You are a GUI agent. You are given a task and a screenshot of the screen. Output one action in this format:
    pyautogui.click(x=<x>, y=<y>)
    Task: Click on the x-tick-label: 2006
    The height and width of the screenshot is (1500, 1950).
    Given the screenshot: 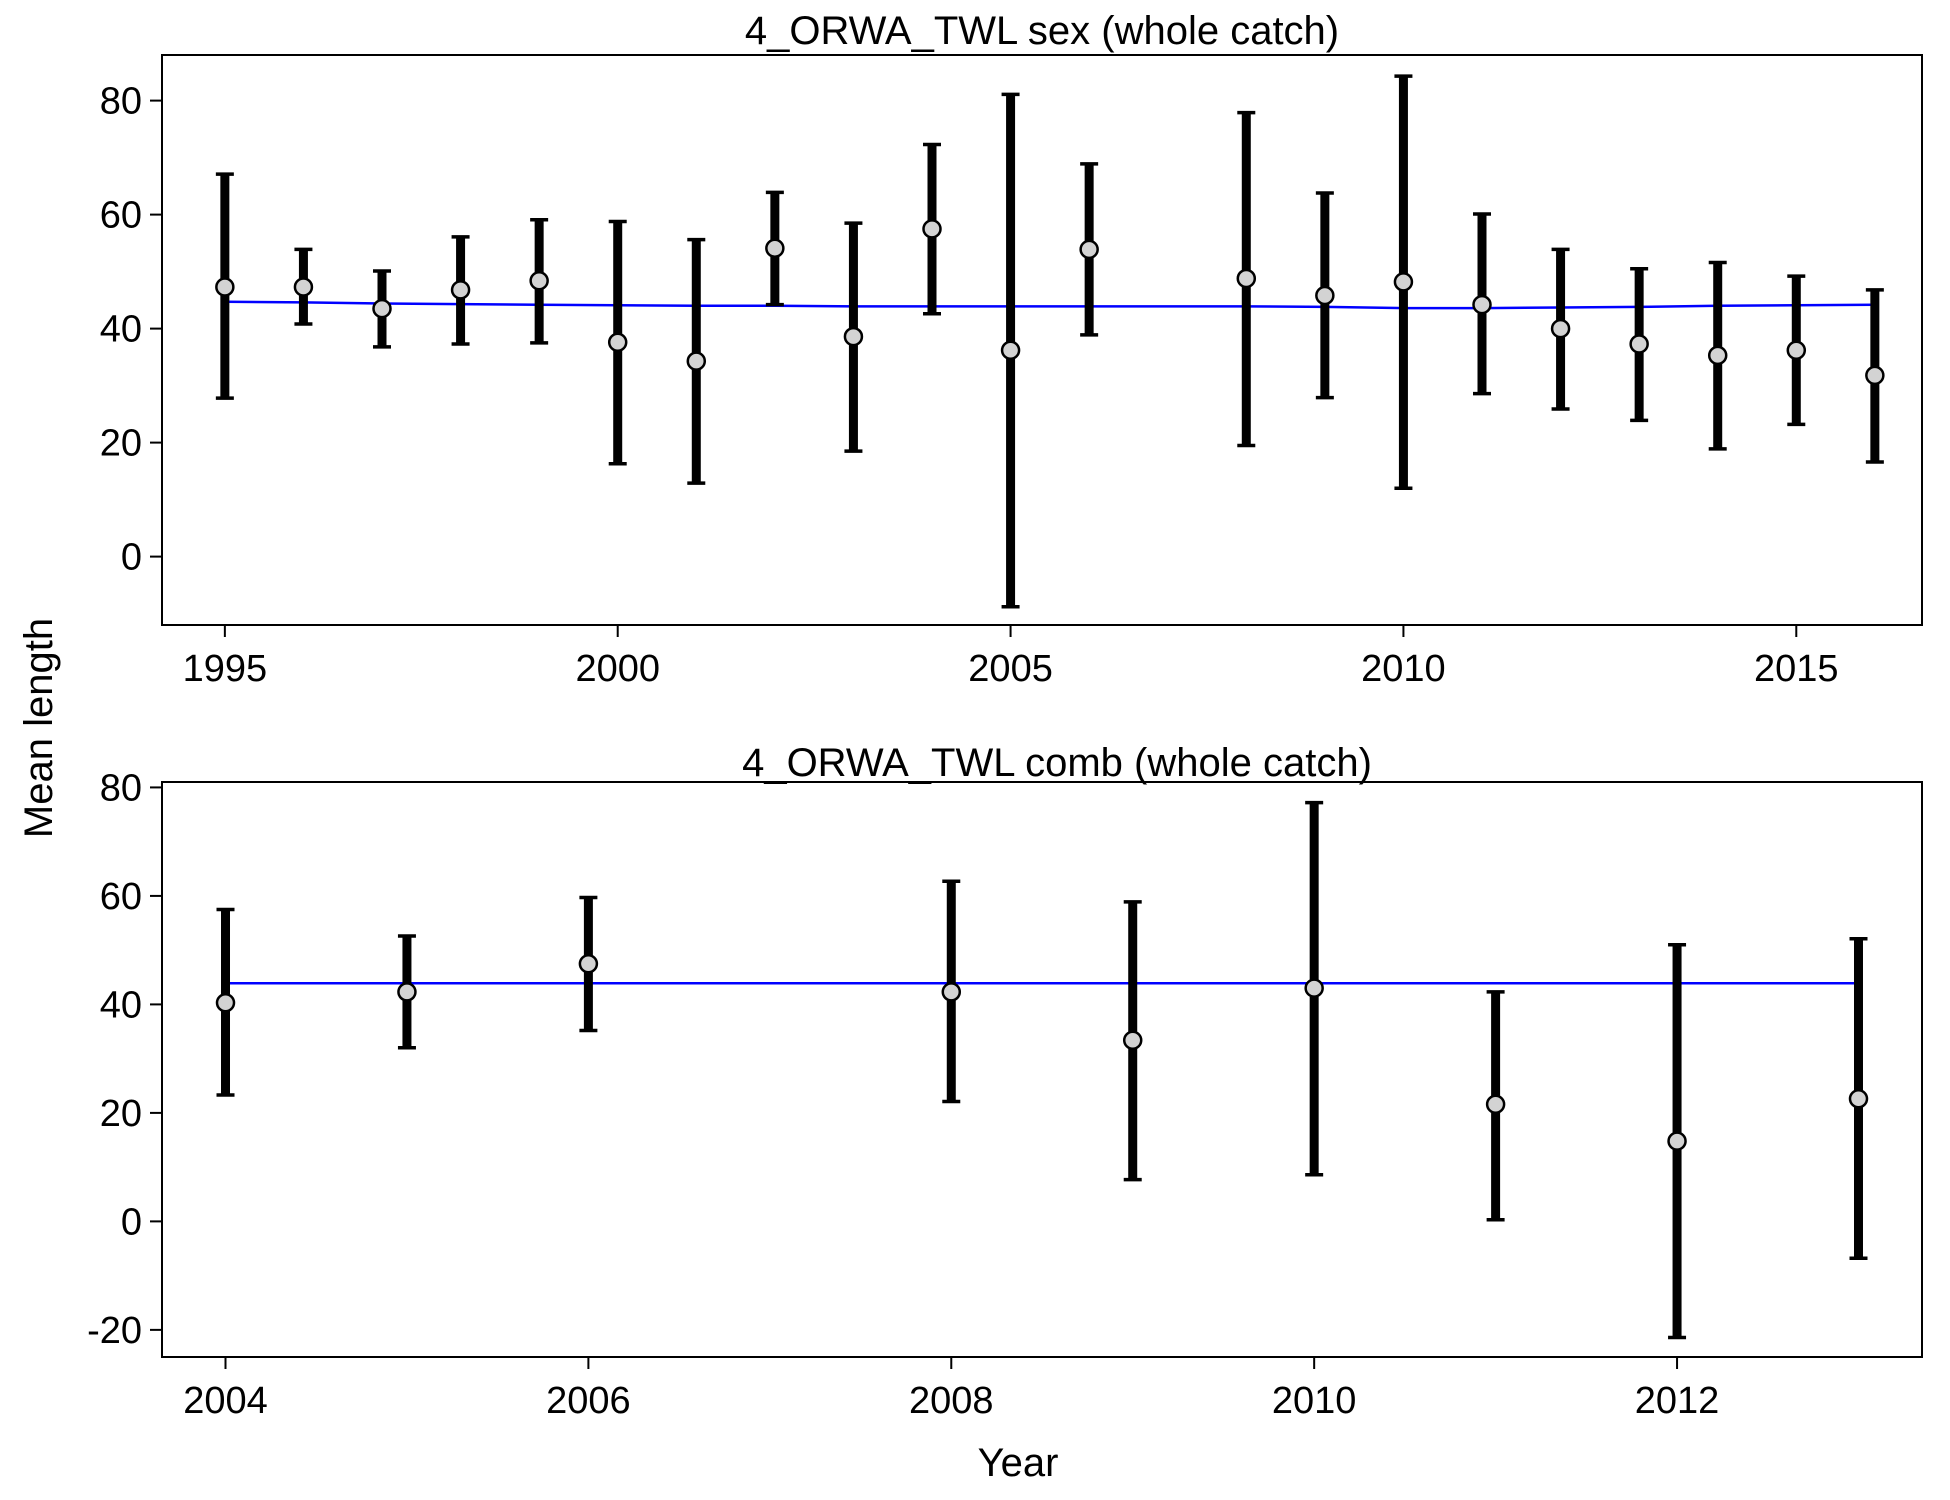 What is the action you would take?
    pyautogui.click(x=588, y=1401)
    